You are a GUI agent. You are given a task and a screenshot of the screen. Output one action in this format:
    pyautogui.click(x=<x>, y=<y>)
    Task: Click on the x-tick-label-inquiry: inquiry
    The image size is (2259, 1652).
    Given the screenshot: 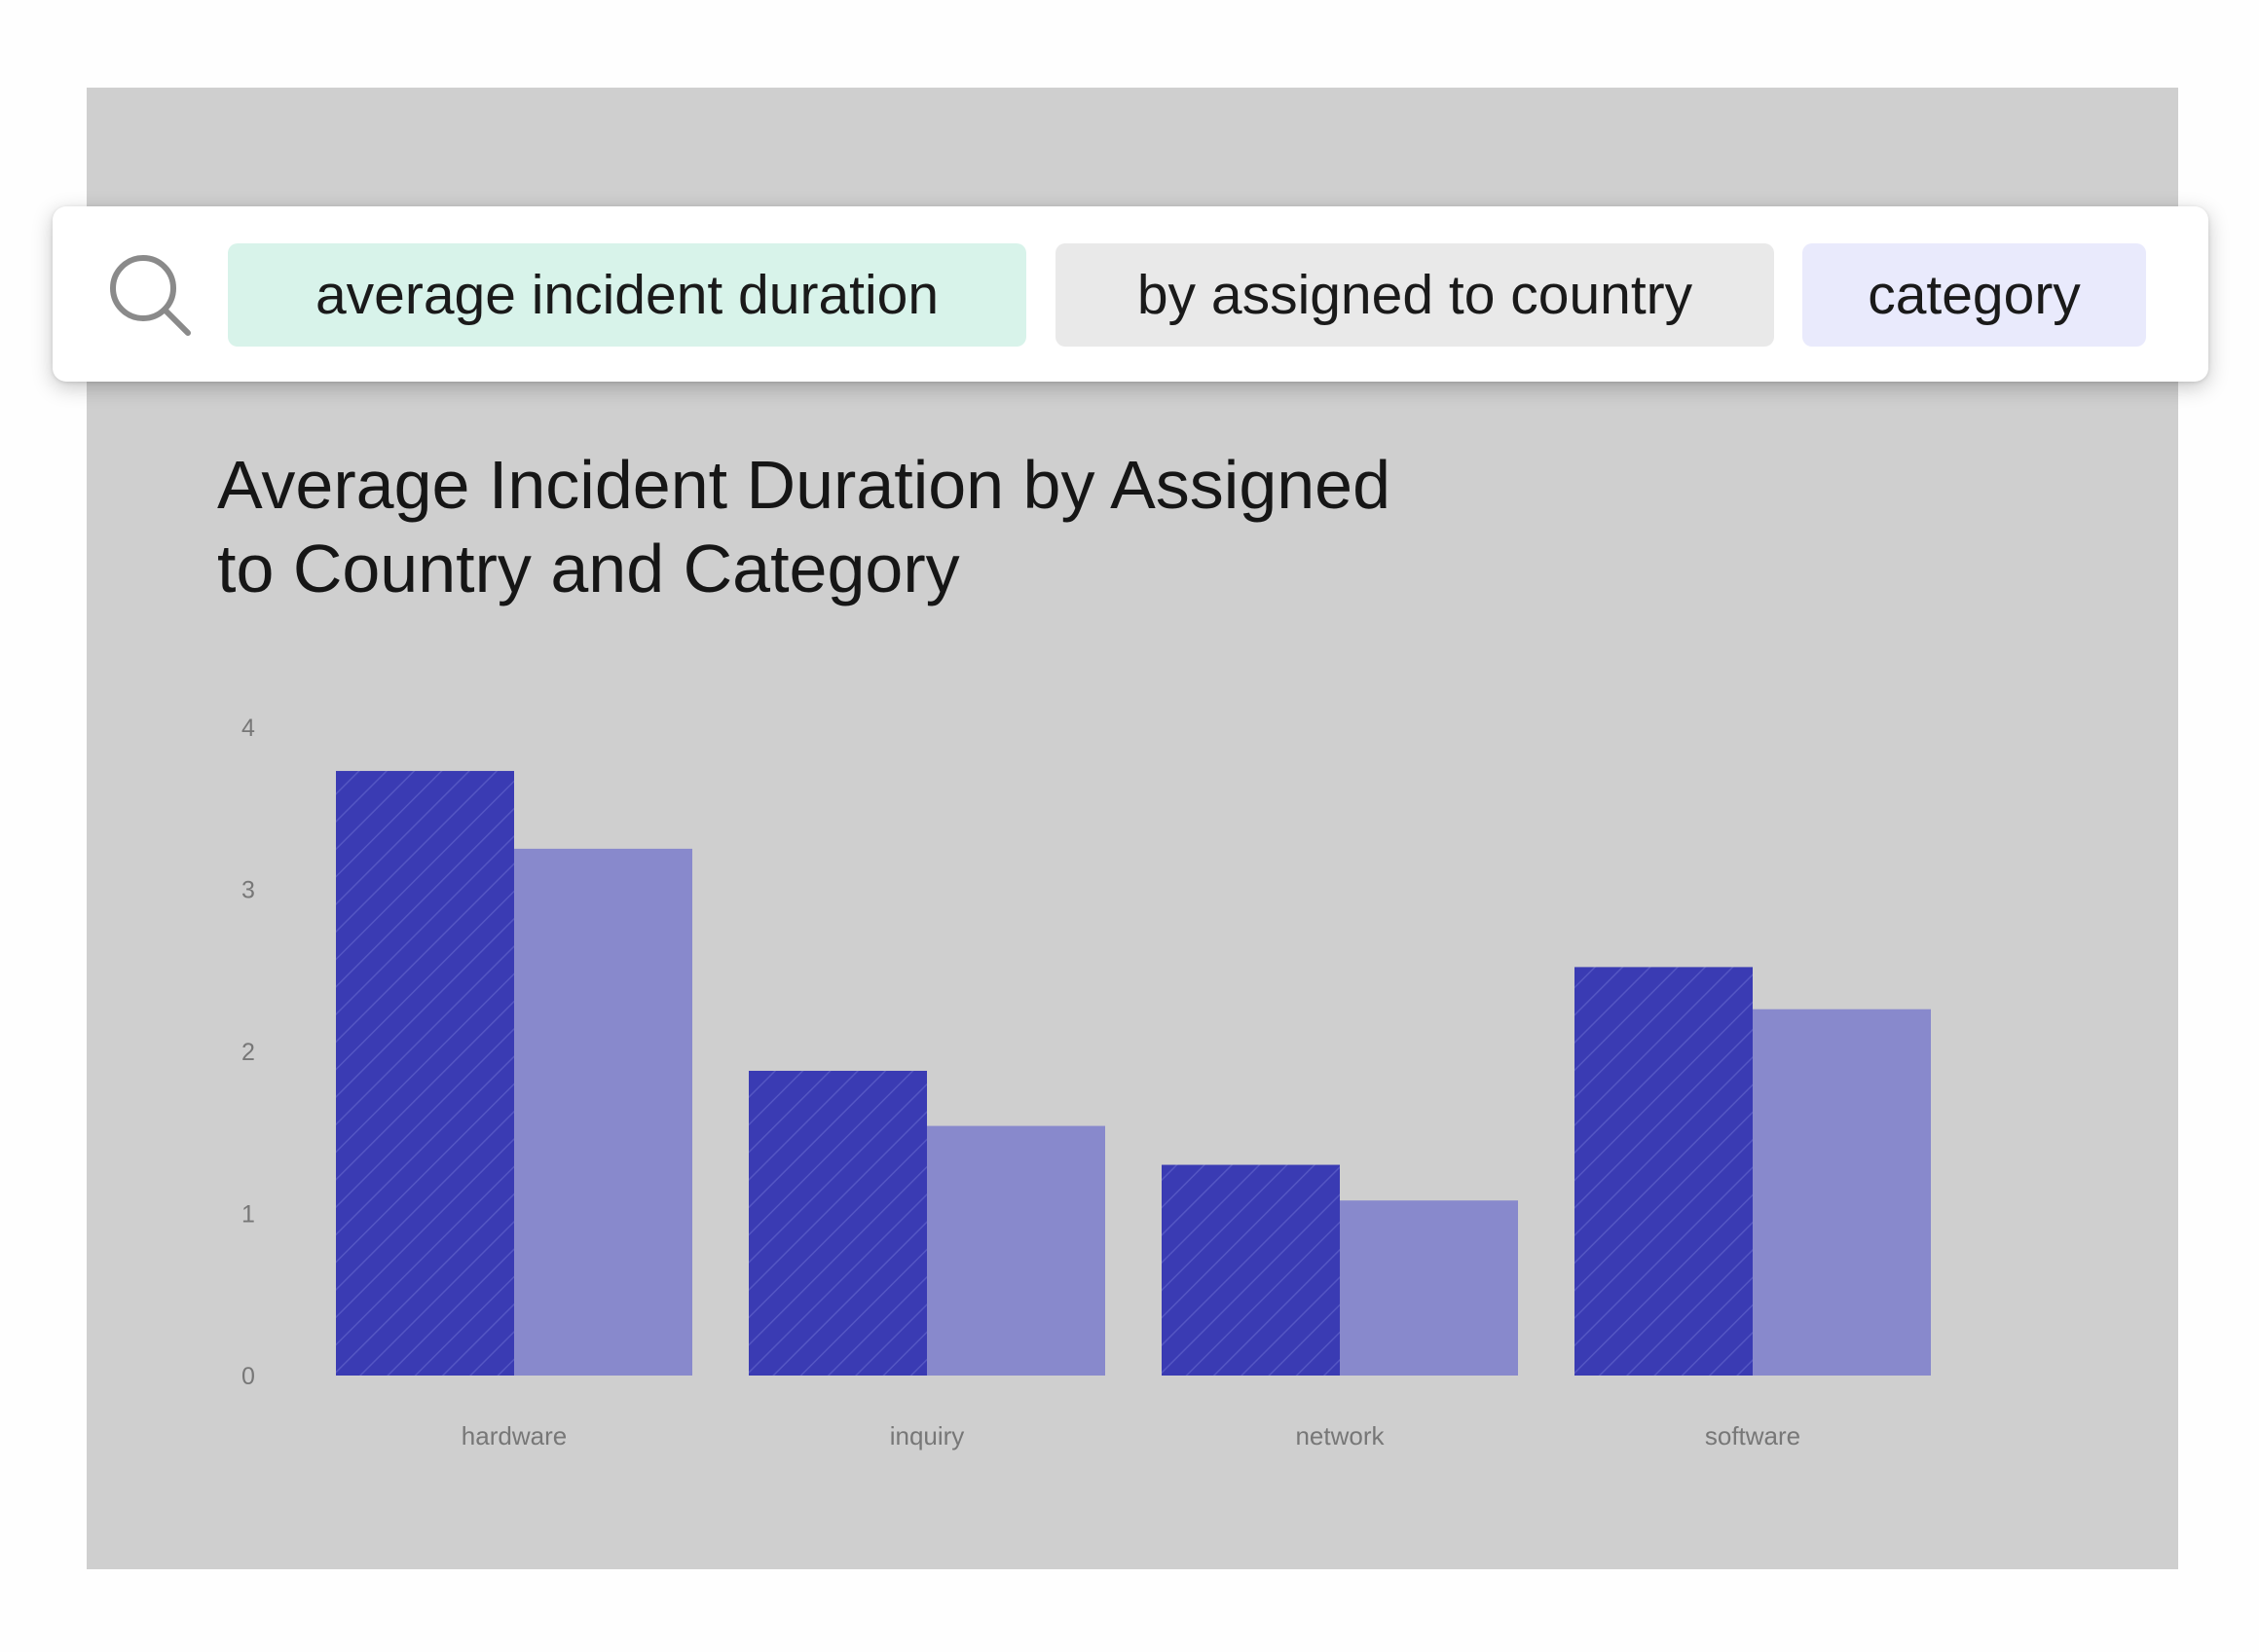 What is the action you would take?
    pyautogui.click(x=927, y=1435)
    